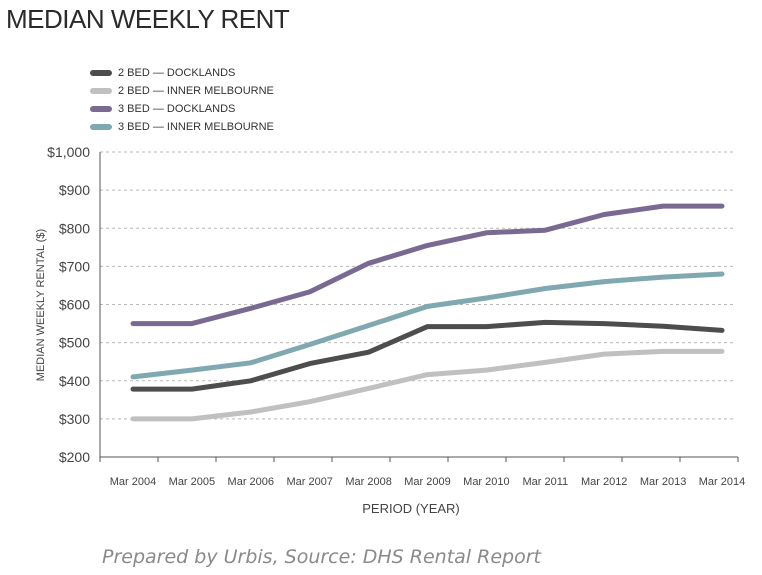  Describe the element at coordinates (486, 482) in the screenshot. I see `x-tick-label: Mar 2010` at that location.